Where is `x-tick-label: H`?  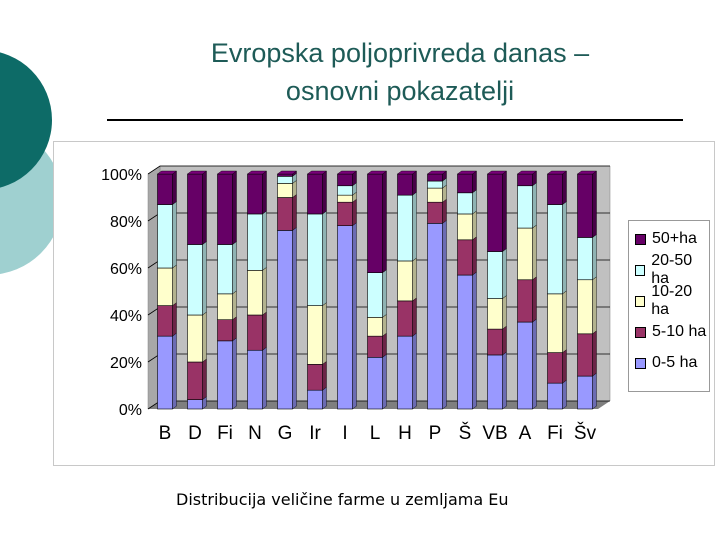
x-tick-label: H is located at coordinates (405, 433).